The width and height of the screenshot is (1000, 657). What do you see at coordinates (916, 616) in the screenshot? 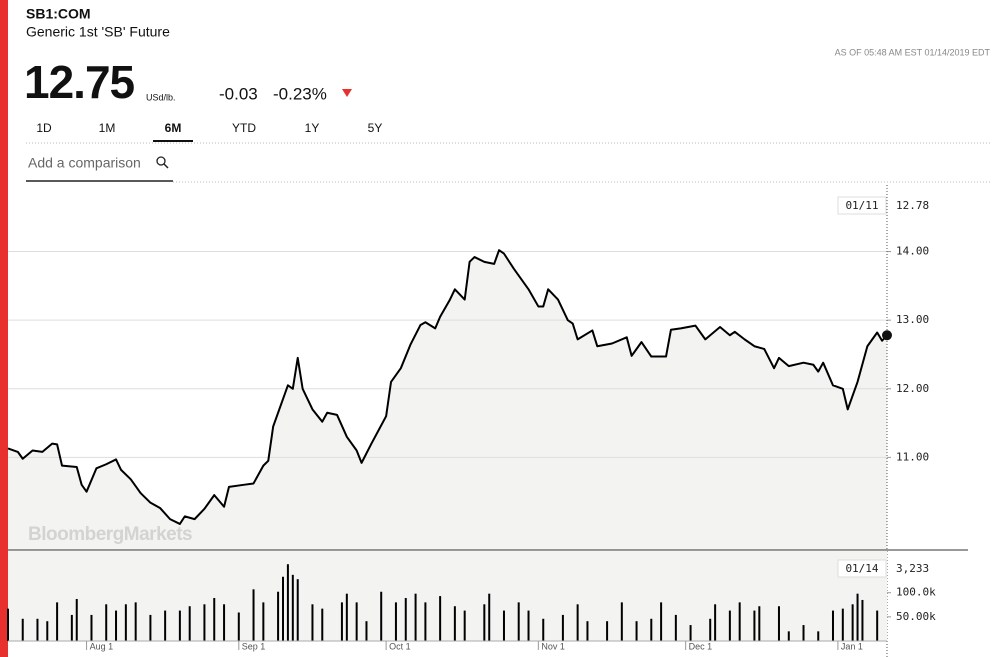
I see `y-tick-label: 50.00k` at bounding box center [916, 616].